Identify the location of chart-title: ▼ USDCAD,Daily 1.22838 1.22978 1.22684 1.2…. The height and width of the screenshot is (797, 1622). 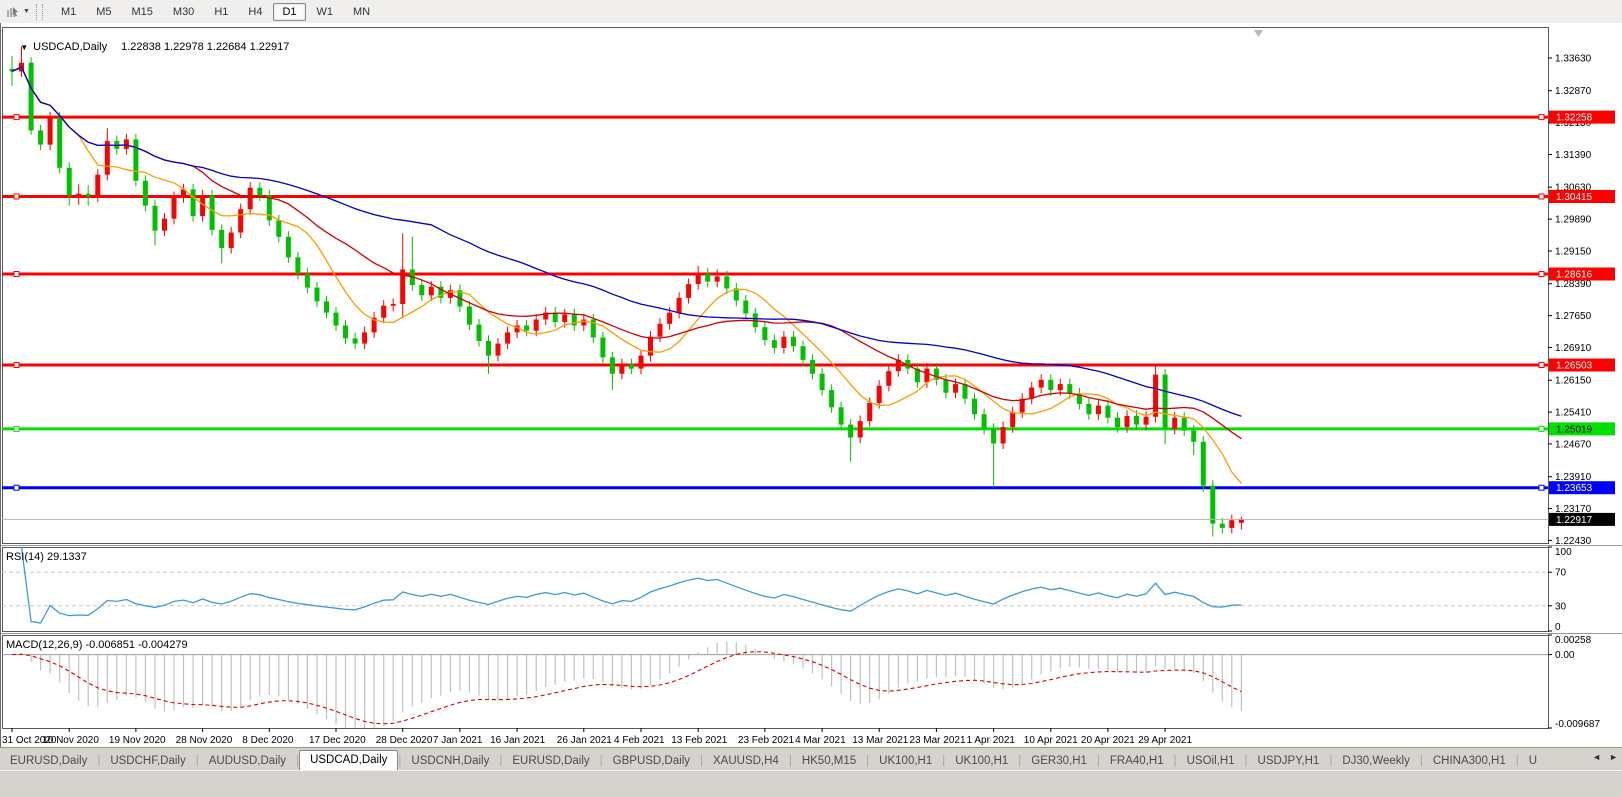
(148, 47).